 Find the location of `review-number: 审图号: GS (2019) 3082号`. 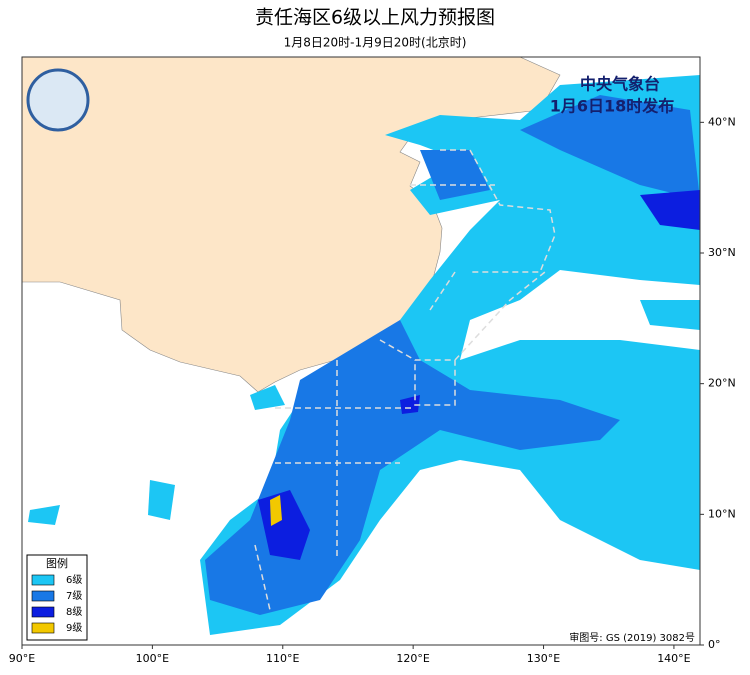

review-number: 审图号: GS (2019) 3082号 is located at coordinates (632, 637).